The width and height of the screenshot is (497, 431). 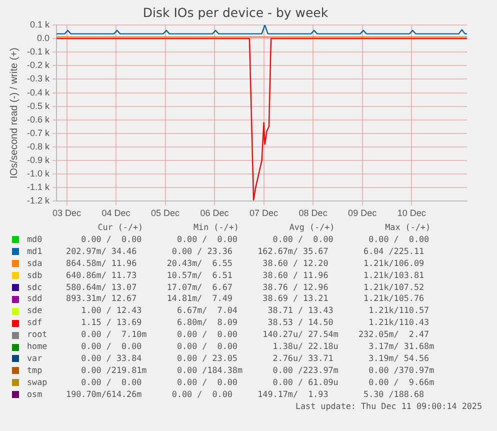 I want to click on legend-label: sdd, so click(x=35, y=299).